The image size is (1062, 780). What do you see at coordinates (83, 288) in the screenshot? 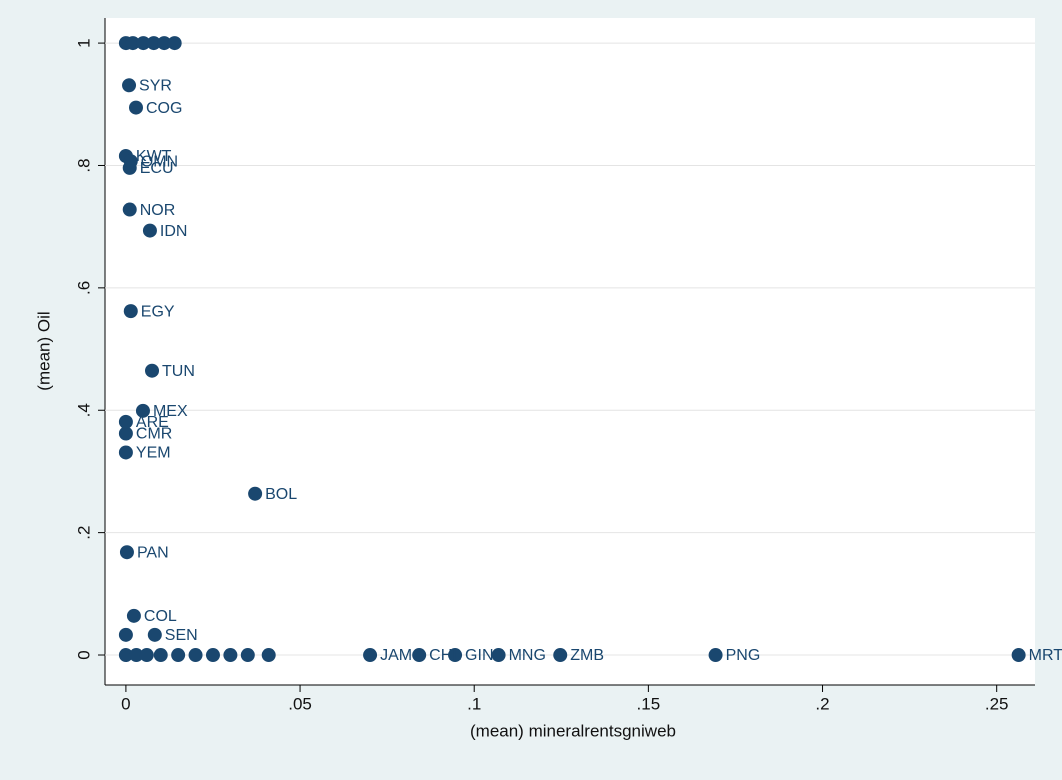
I see `y-tick-label: .6` at bounding box center [83, 288].